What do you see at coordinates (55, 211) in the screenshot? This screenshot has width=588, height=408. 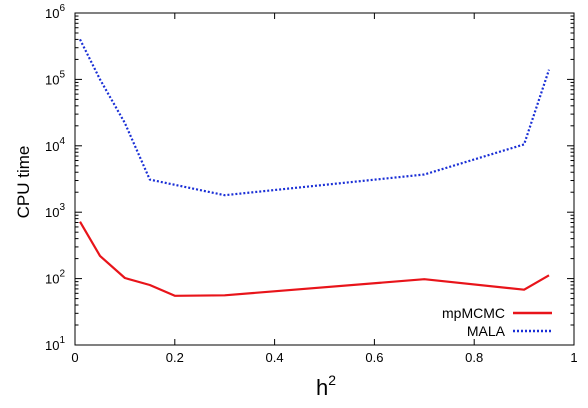 I see `y-tick-label: 10³` at bounding box center [55, 211].